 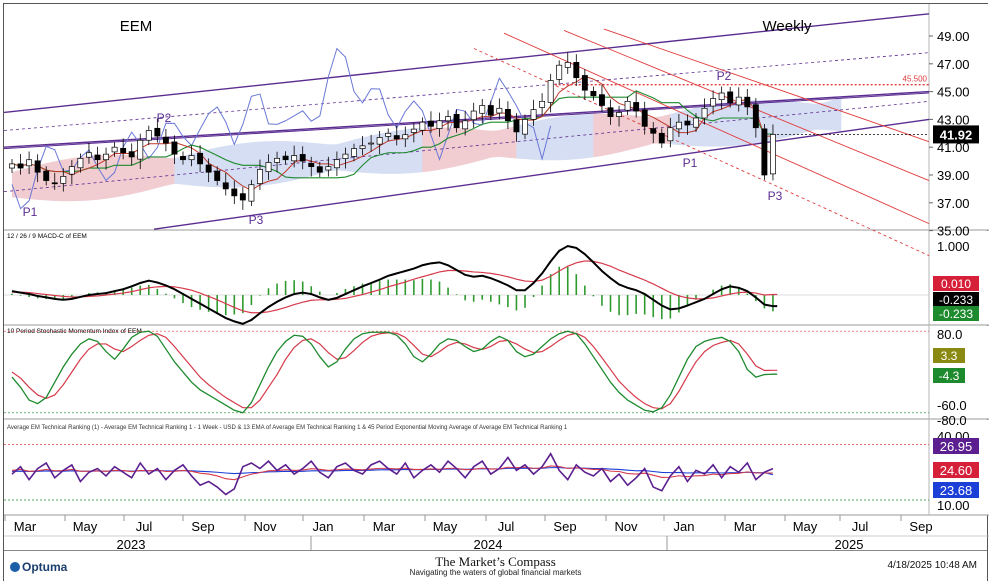 What do you see at coordinates (775, 196) in the screenshot?
I see `pivot-label-6: P3` at bounding box center [775, 196].